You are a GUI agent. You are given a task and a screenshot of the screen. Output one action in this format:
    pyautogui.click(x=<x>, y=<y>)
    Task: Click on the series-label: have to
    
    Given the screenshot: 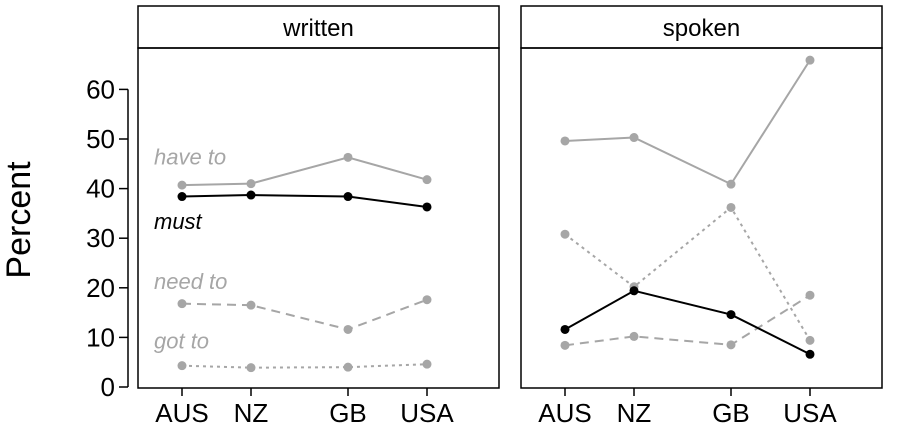 What is the action you would take?
    pyautogui.click(x=190, y=156)
    